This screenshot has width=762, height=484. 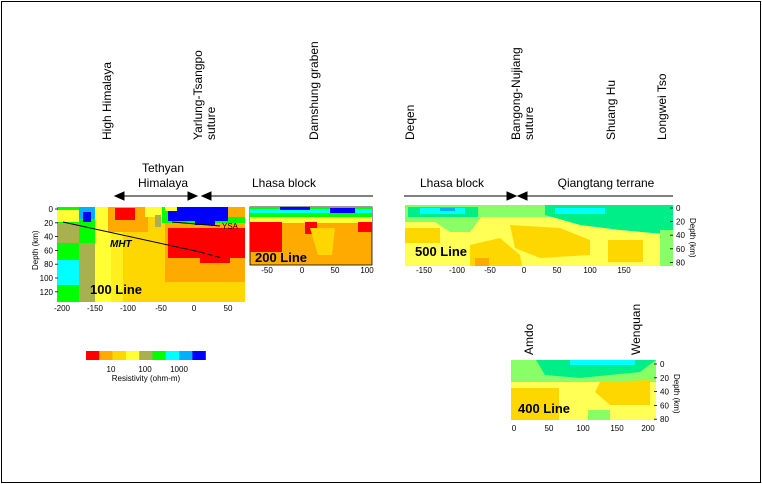 I want to click on distance-tick: 200, so click(x=648, y=428).